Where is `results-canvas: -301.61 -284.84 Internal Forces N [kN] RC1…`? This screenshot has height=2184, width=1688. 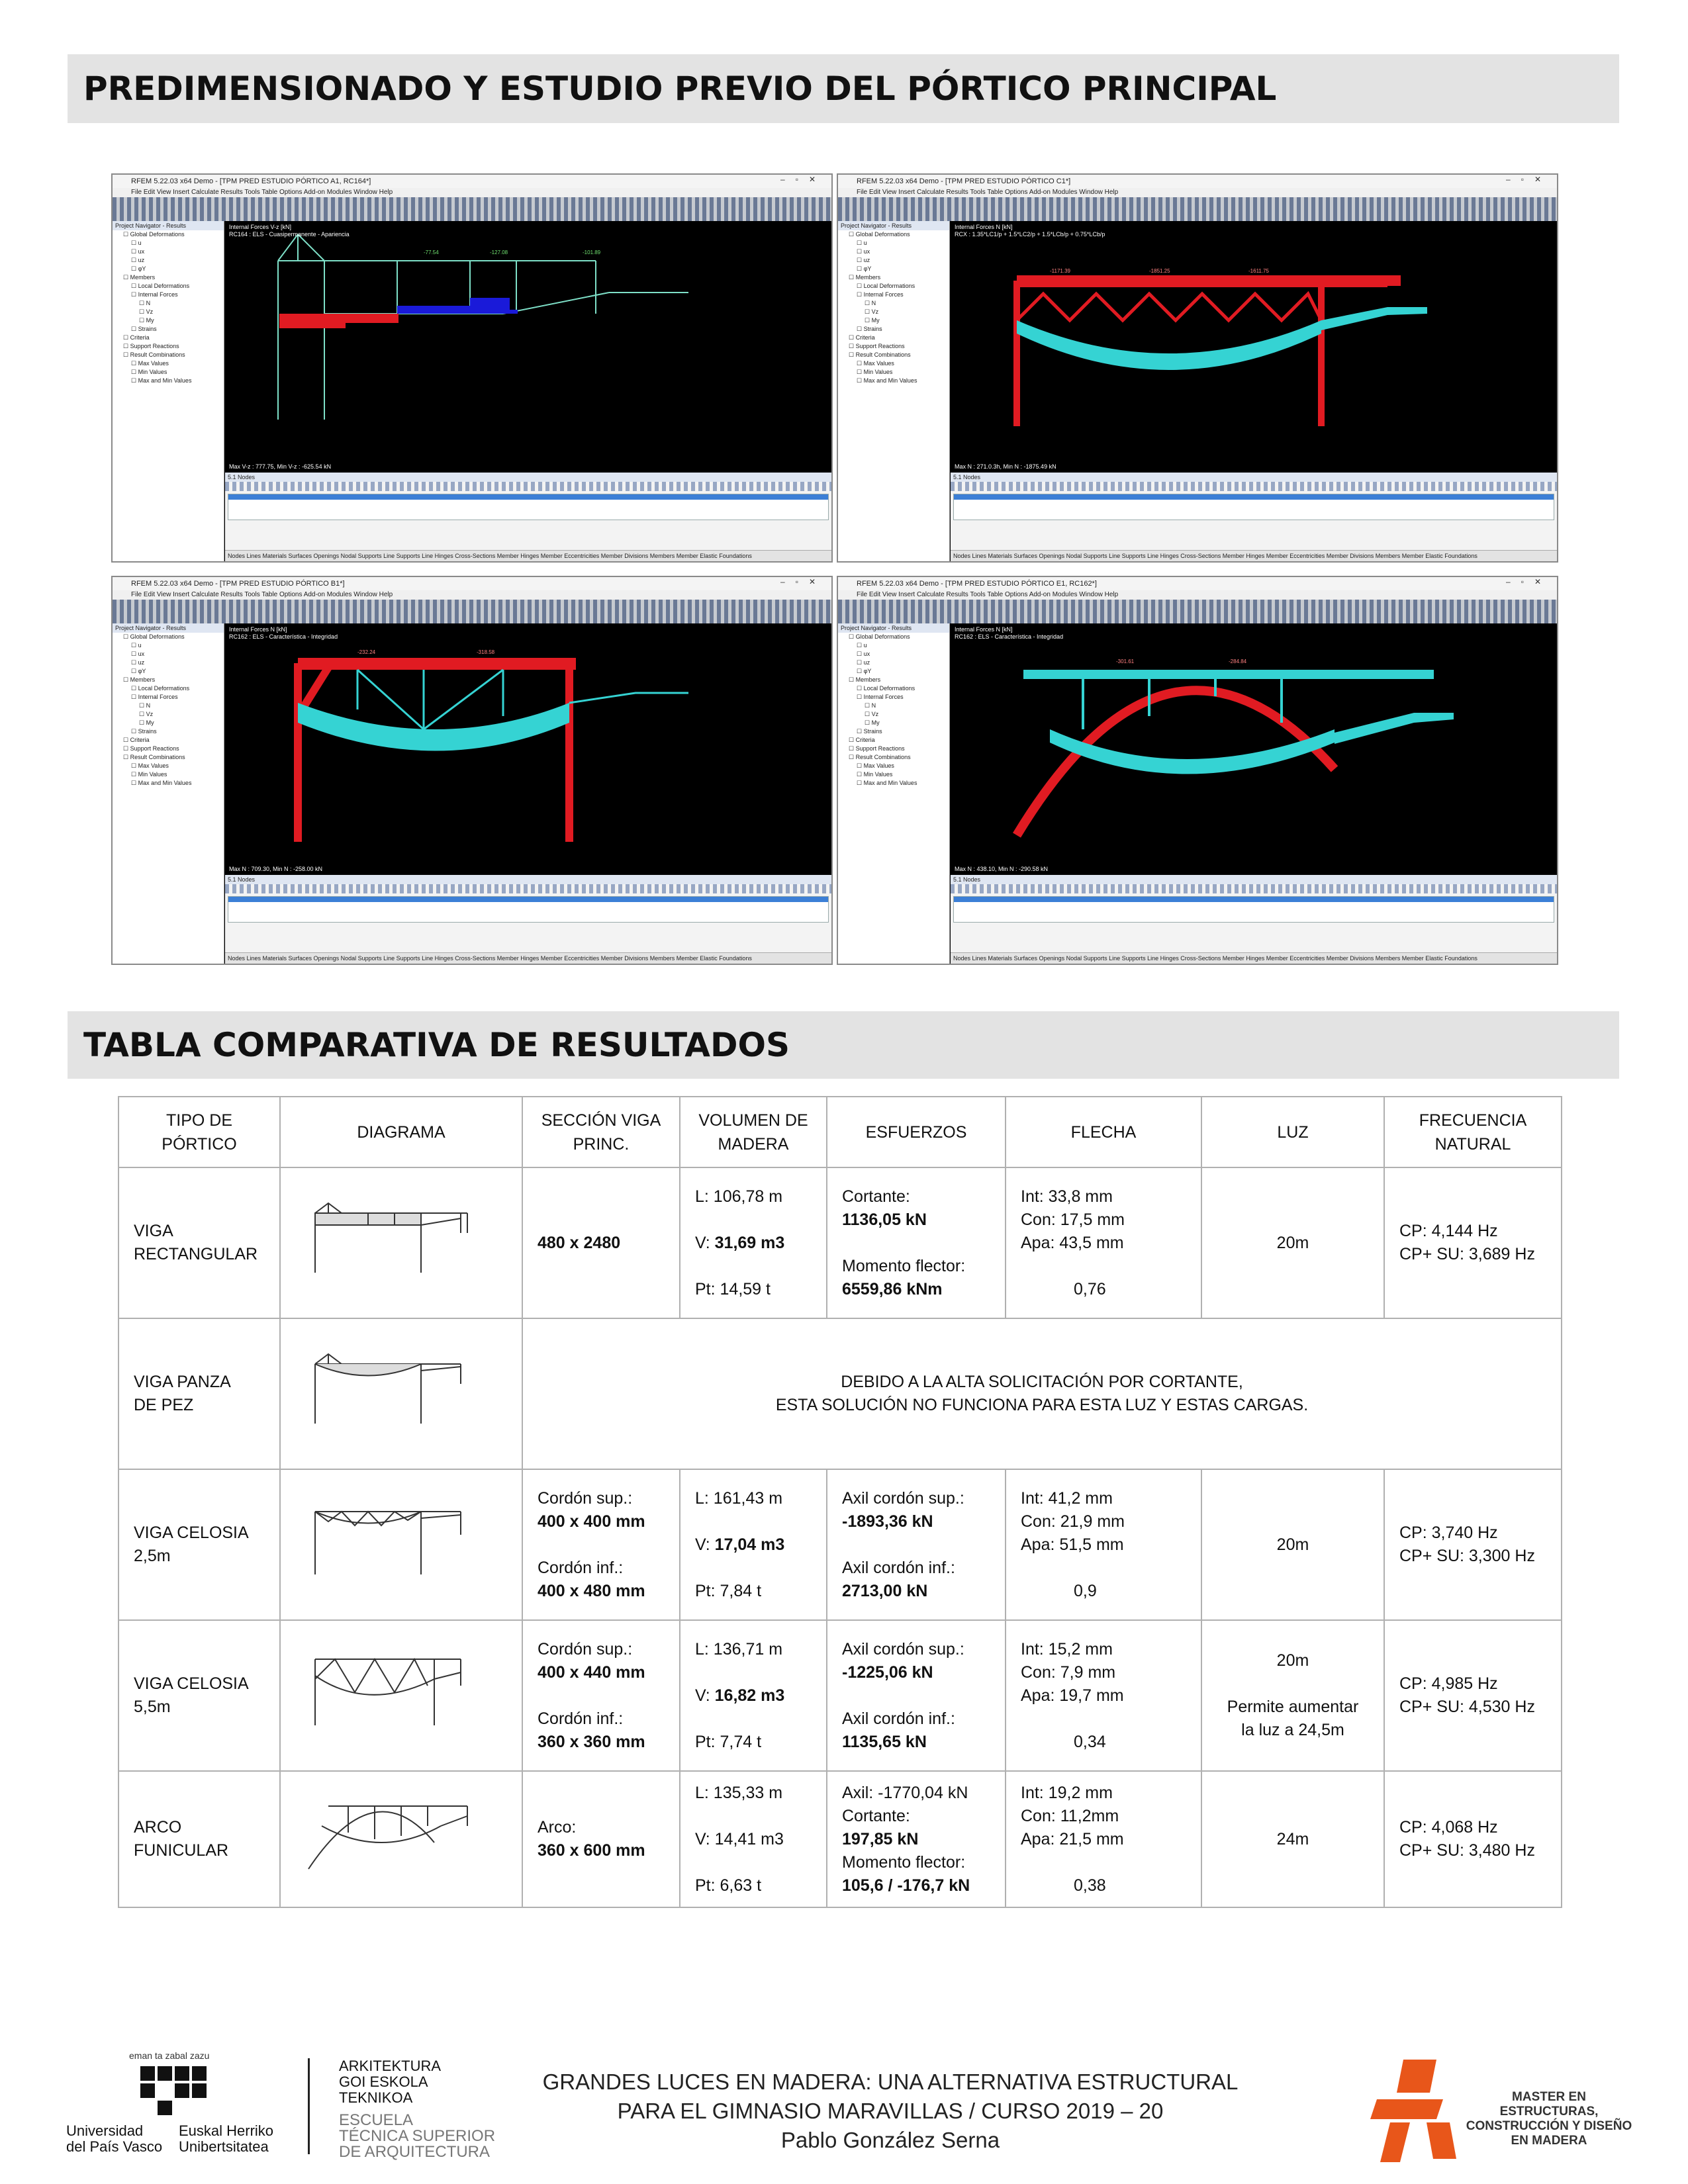 results-canvas: -301.61 -284.84 Internal Forces N [kN] RC1… is located at coordinates (1254, 749).